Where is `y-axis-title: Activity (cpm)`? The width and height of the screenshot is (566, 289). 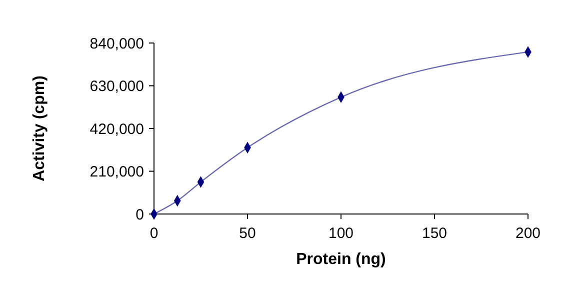 y-axis-title: Activity (cpm) is located at coordinates (39, 129).